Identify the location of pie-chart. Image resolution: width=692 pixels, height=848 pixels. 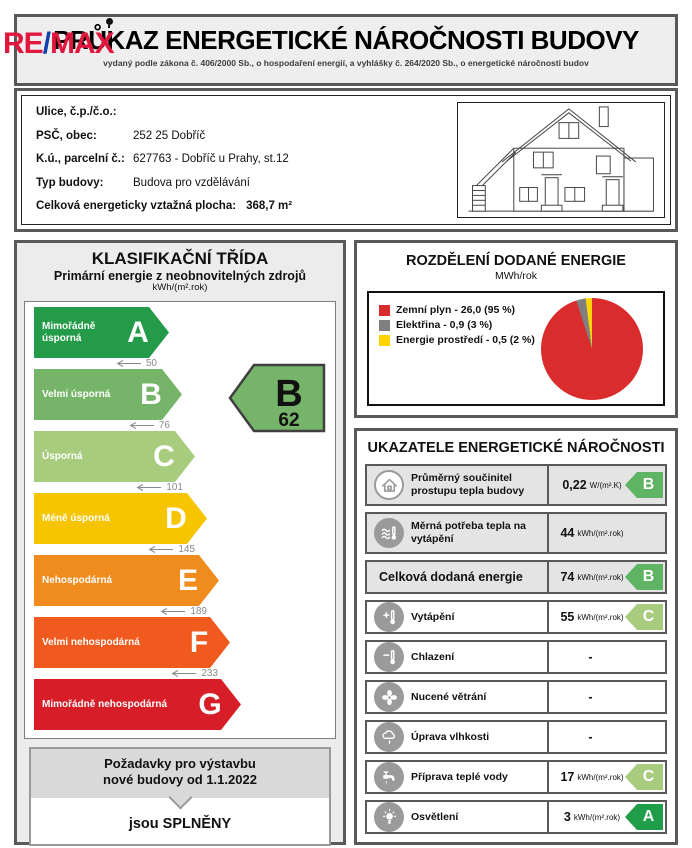
(592, 348).